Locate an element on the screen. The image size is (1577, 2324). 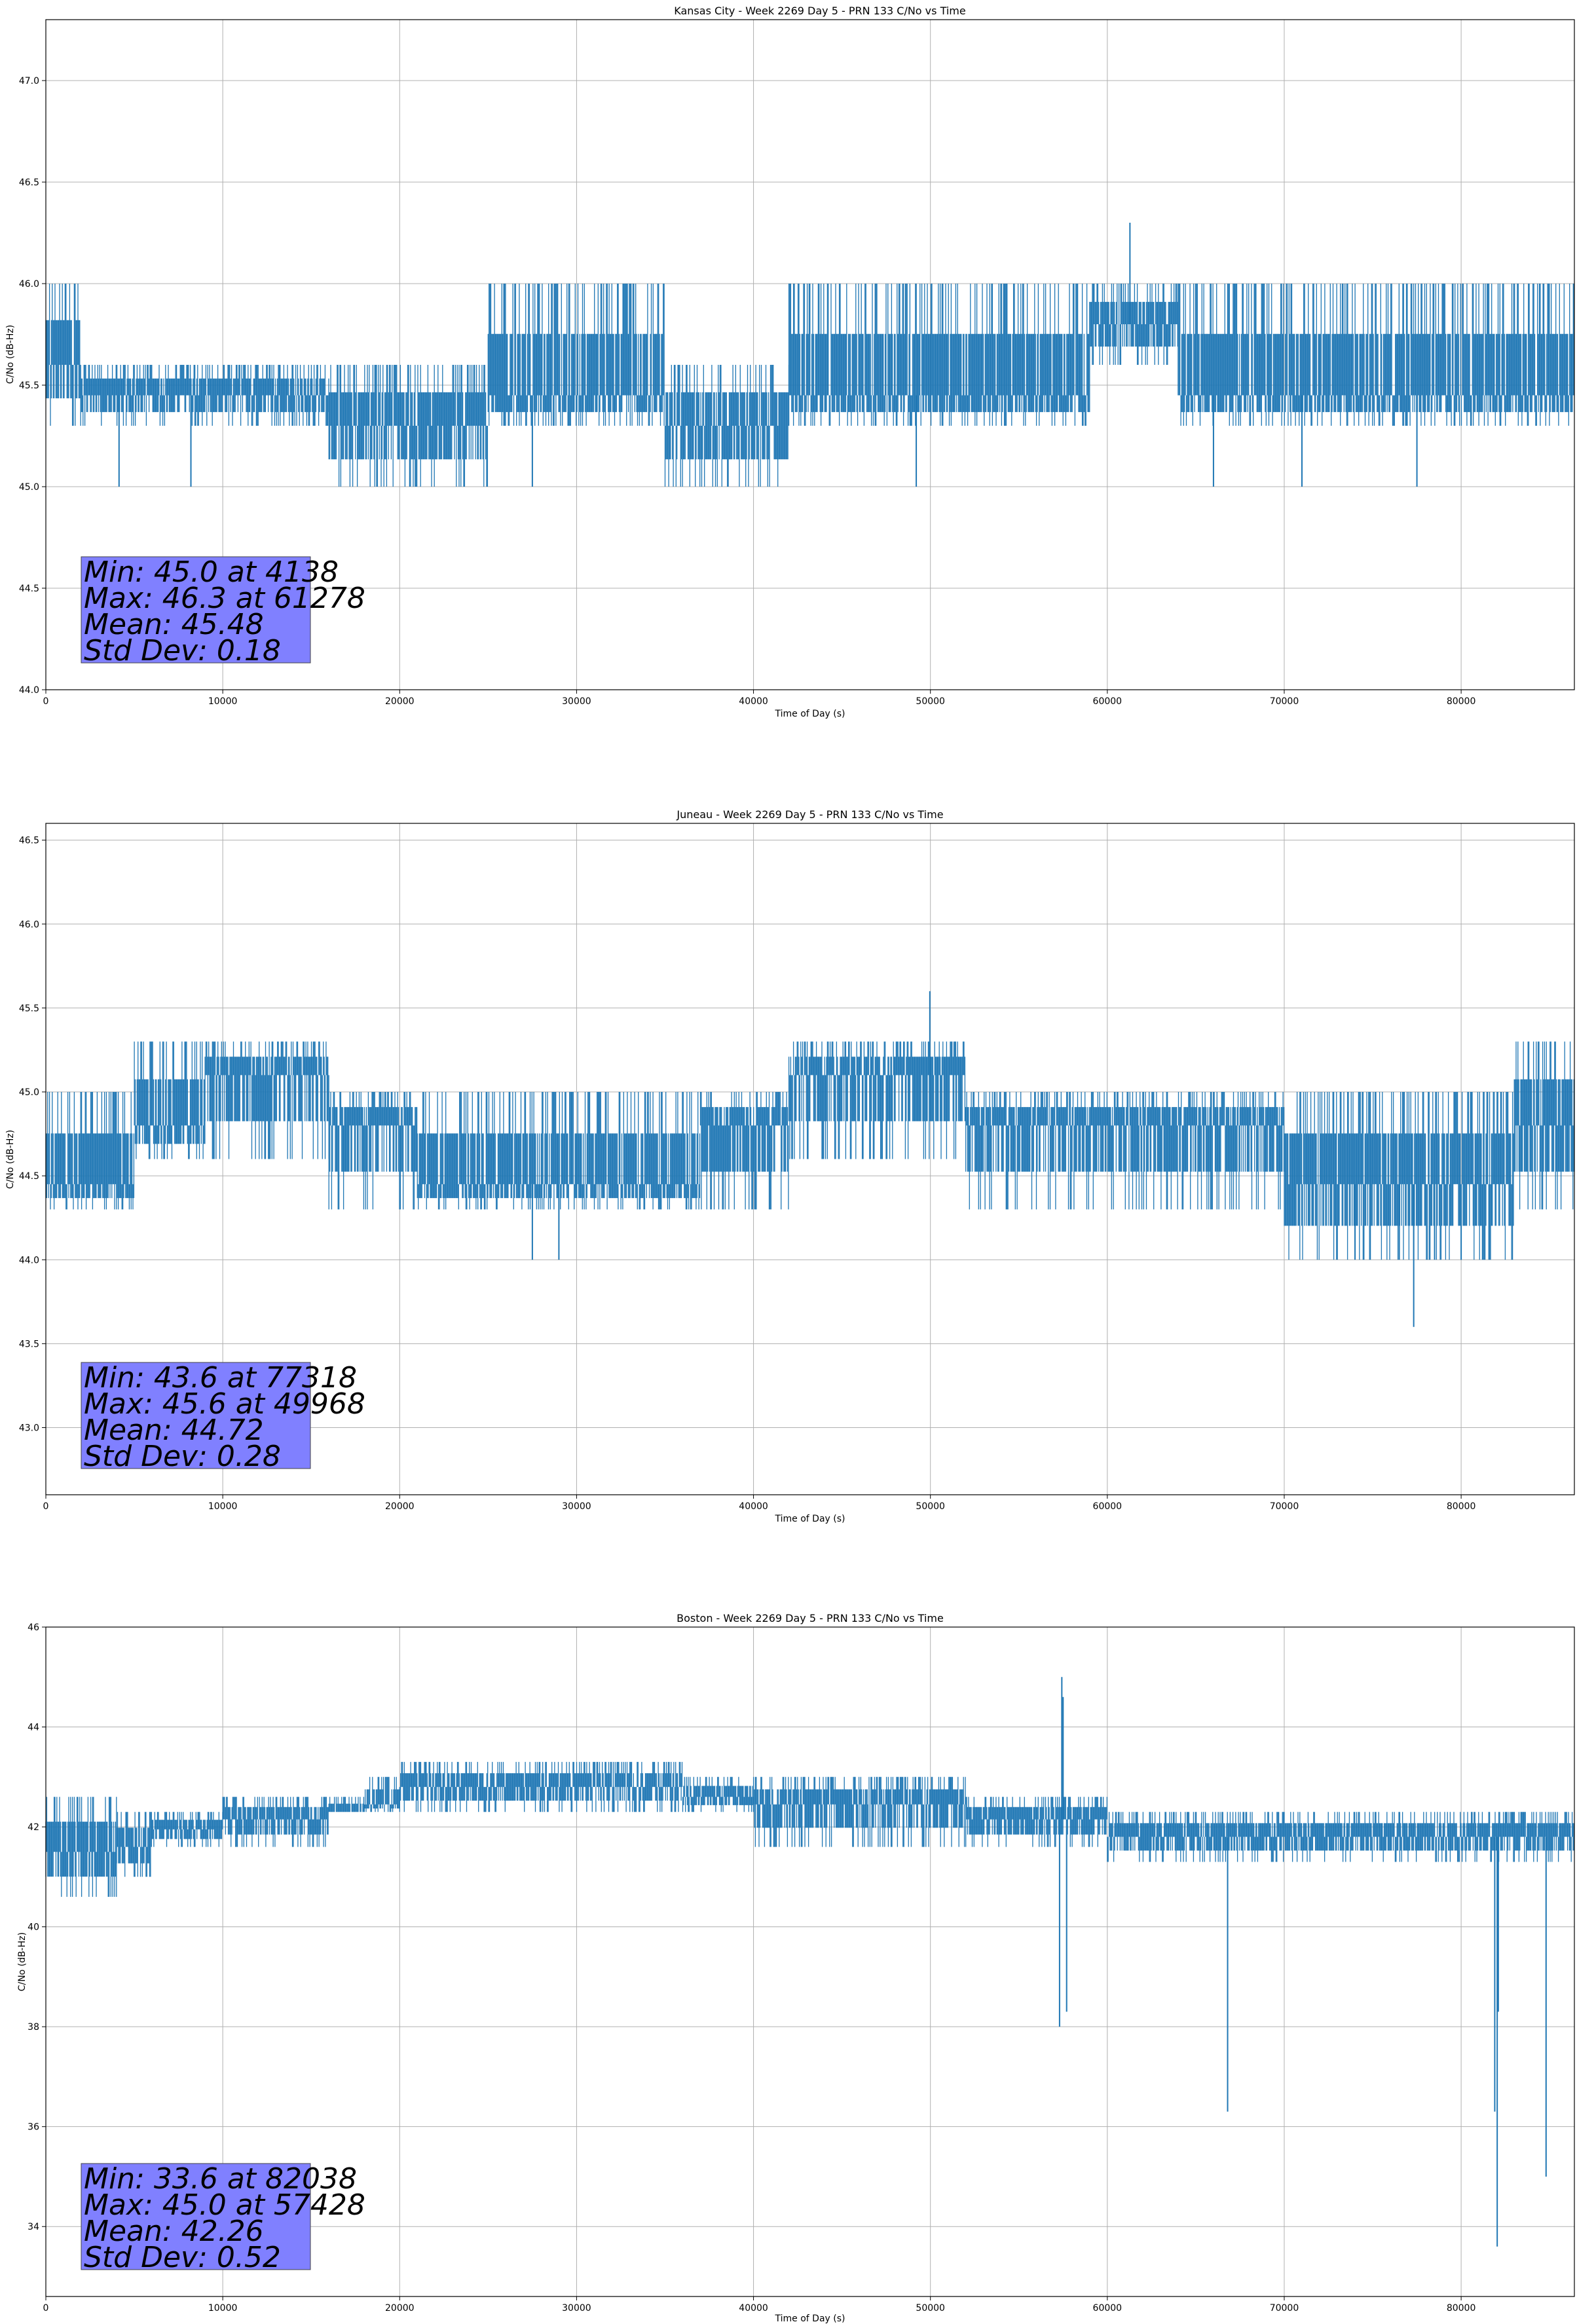
stat-mean: Mean: 45.48 is located at coordinates (174, 624).